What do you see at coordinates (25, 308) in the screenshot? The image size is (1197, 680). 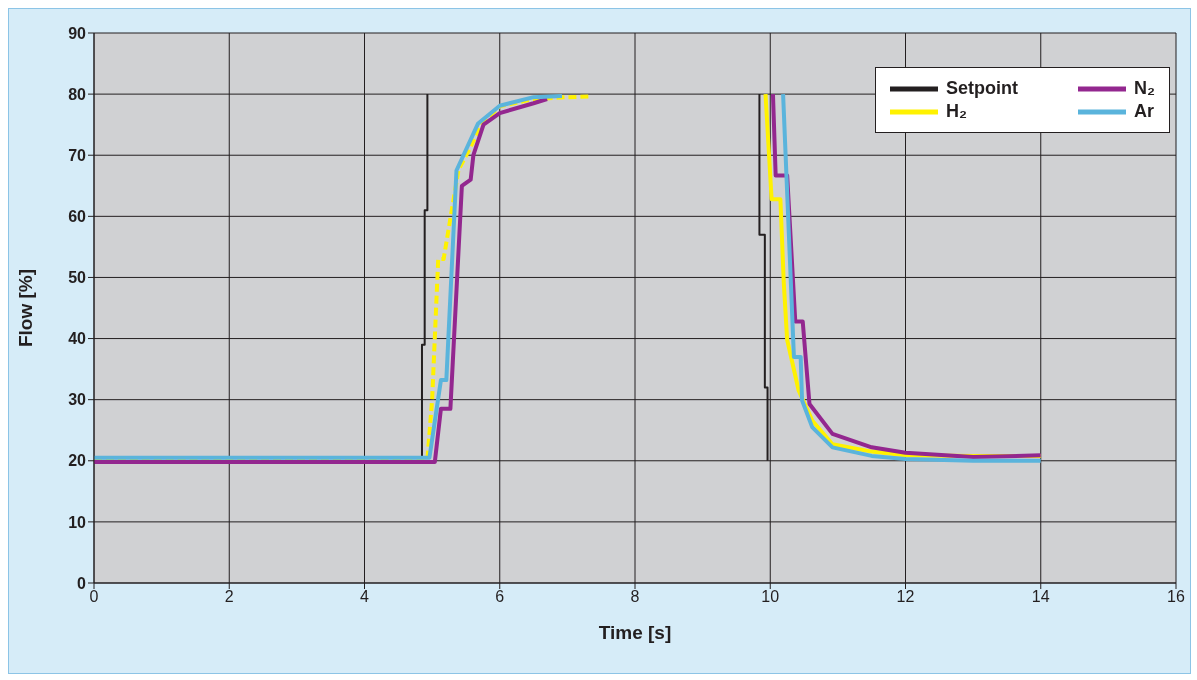 I see `y-axis-title: Flow [%]` at bounding box center [25, 308].